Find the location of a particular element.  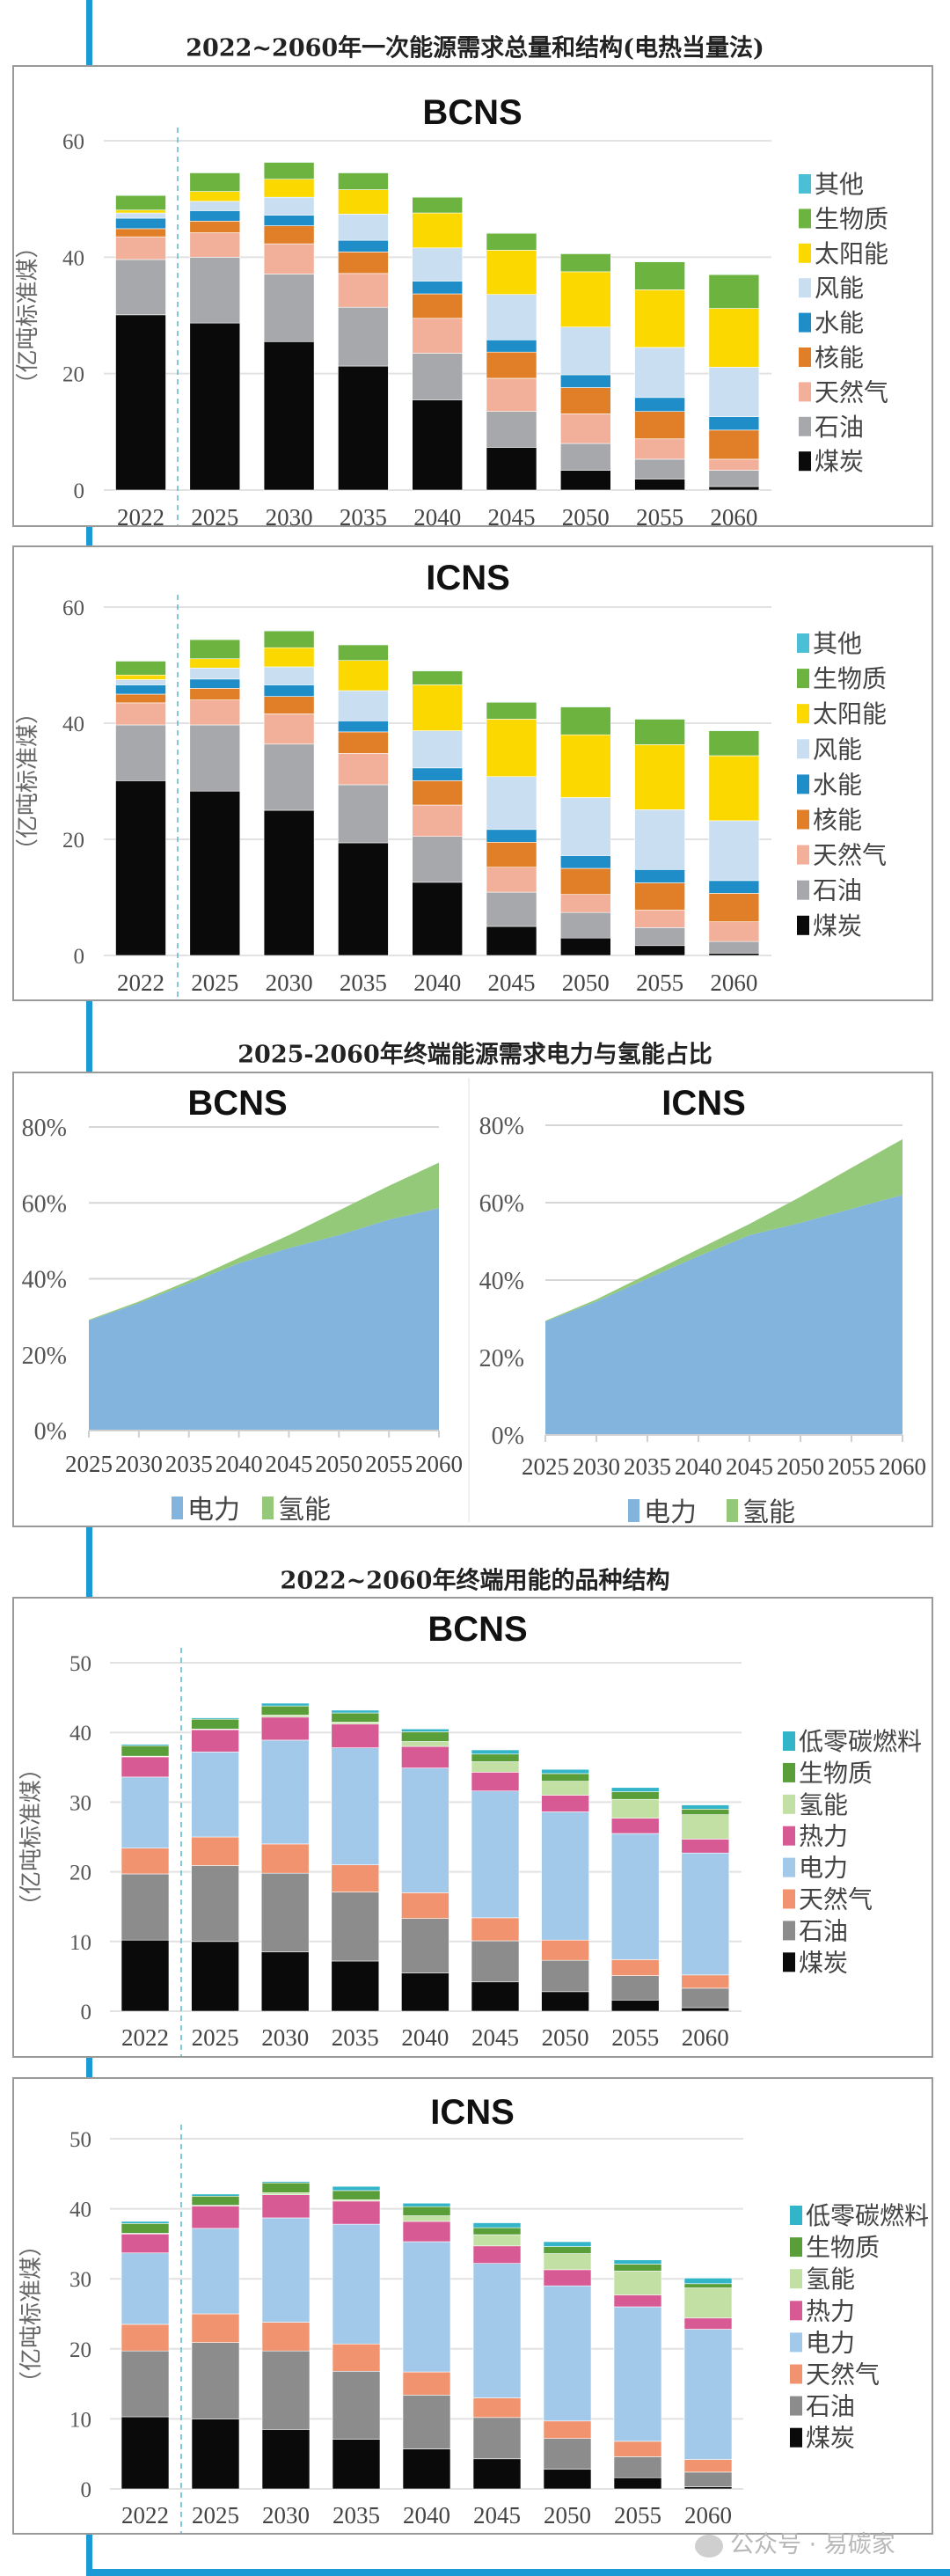

y-tick-label: 20 is located at coordinates (80, 2350).